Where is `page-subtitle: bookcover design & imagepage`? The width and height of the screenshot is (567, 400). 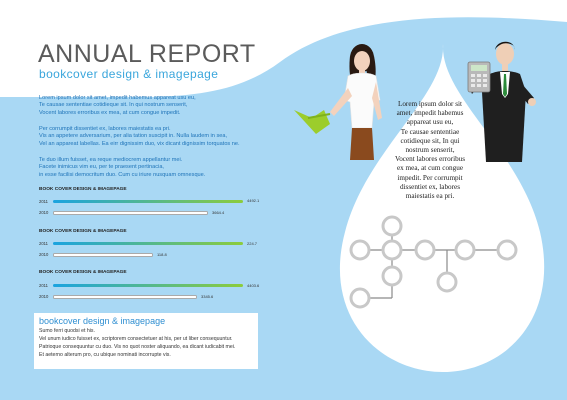 page-subtitle: bookcover design & imagepage is located at coordinates (129, 74).